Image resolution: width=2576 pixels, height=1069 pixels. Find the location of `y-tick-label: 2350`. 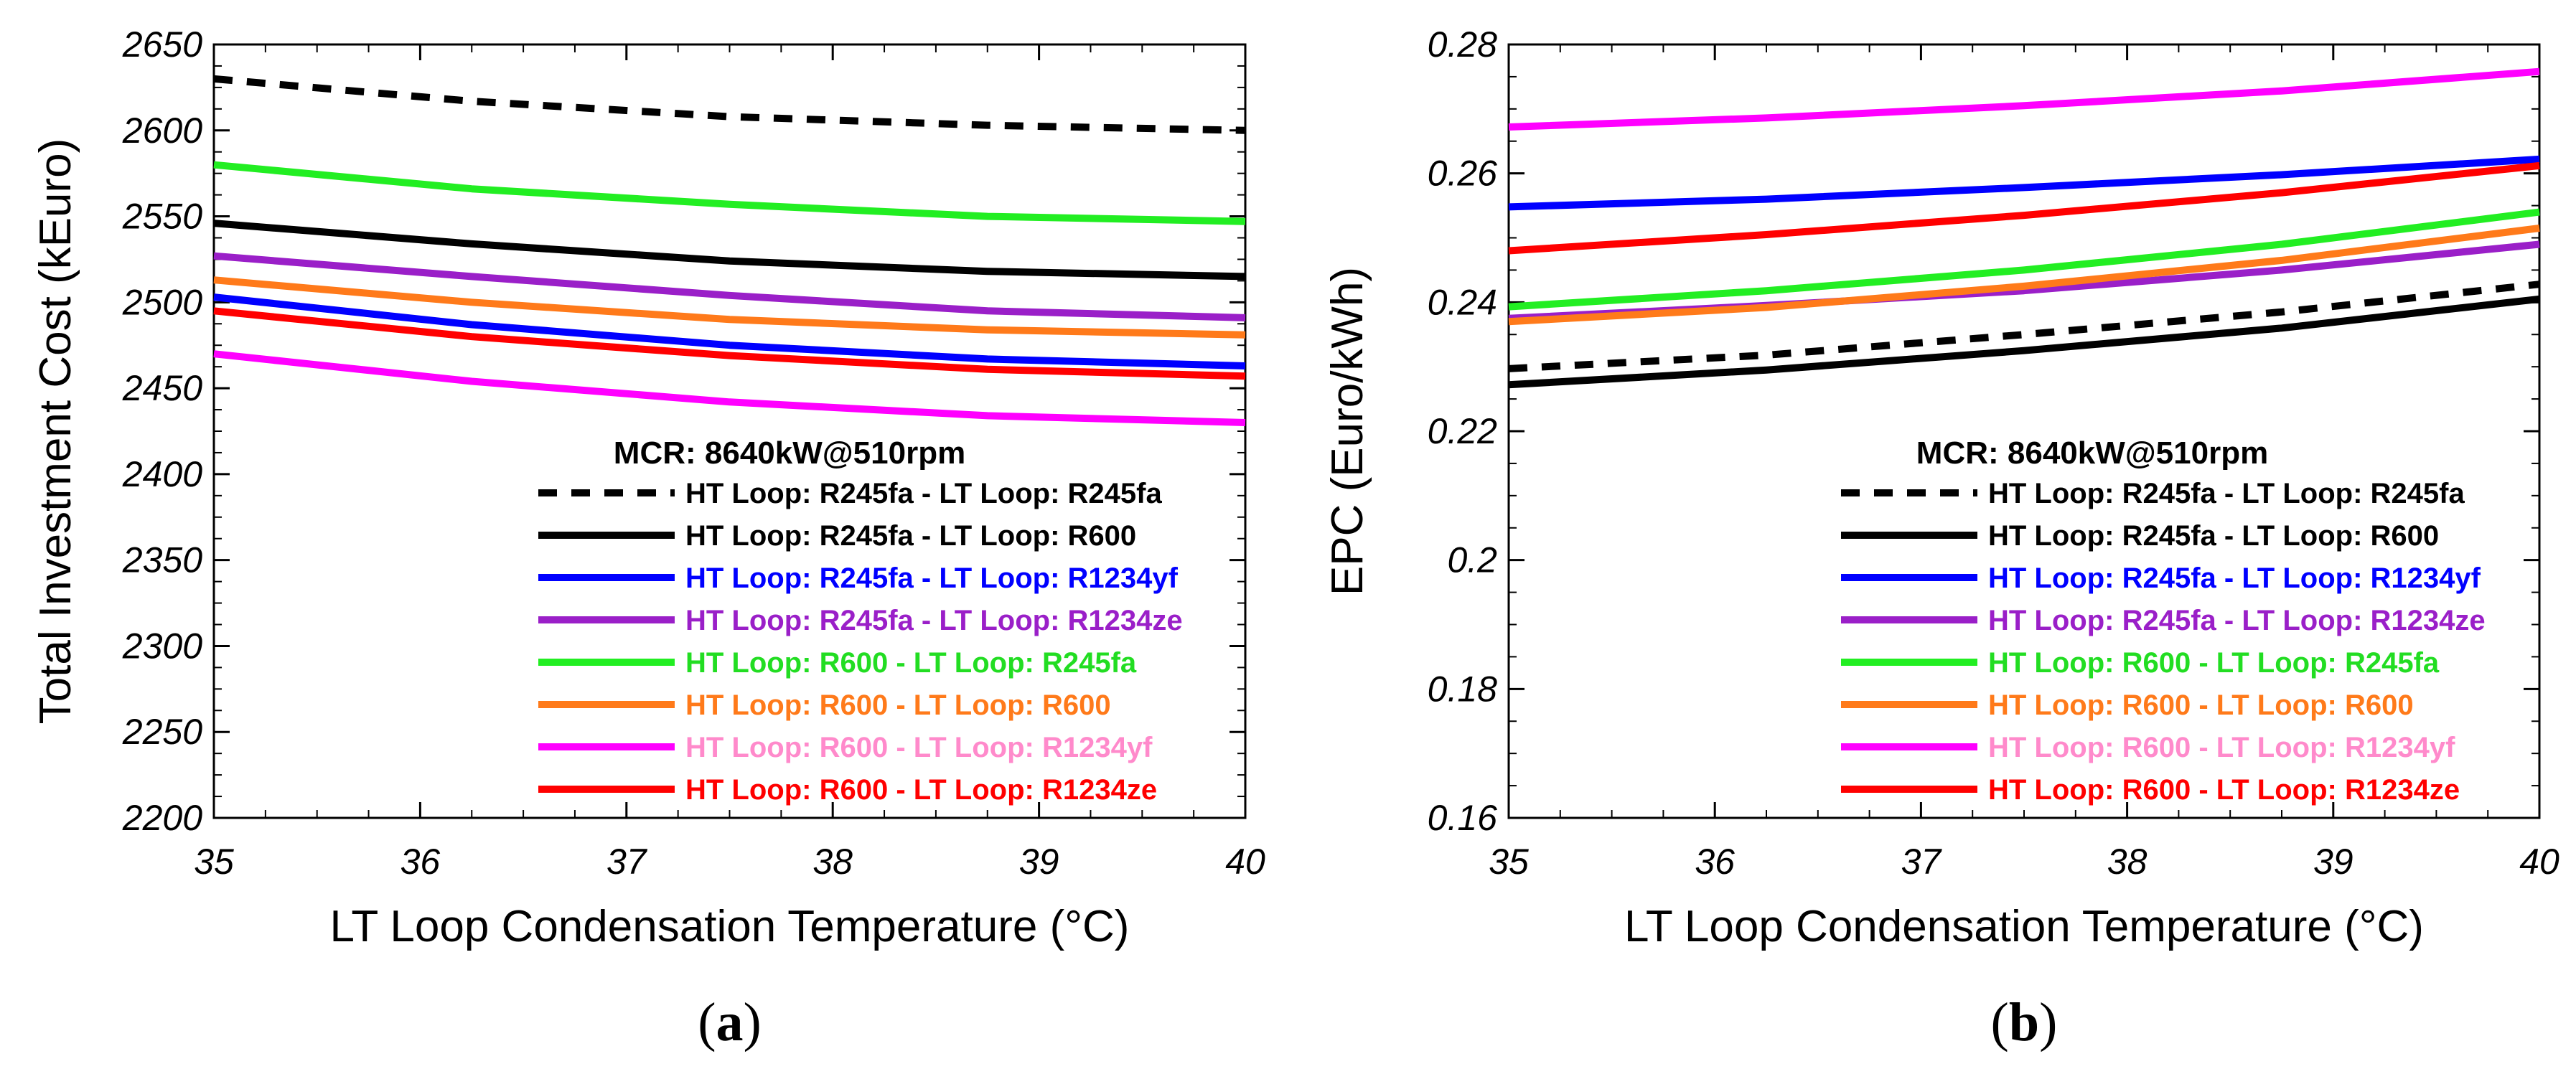

y-tick-label: 2350 is located at coordinates (162, 560).